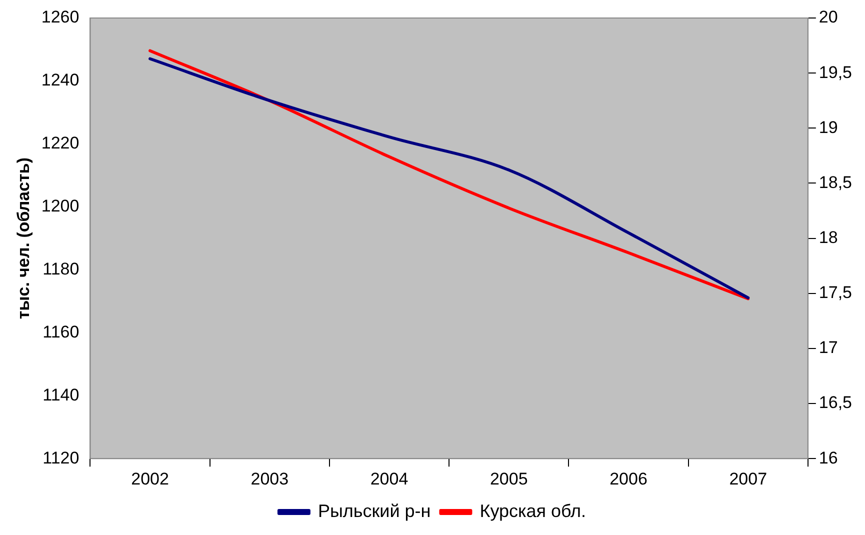 The height and width of the screenshot is (535, 865). What do you see at coordinates (828, 237) in the screenshot?
I see `y2-tick-label: 18` at bounding box center [828, 237].